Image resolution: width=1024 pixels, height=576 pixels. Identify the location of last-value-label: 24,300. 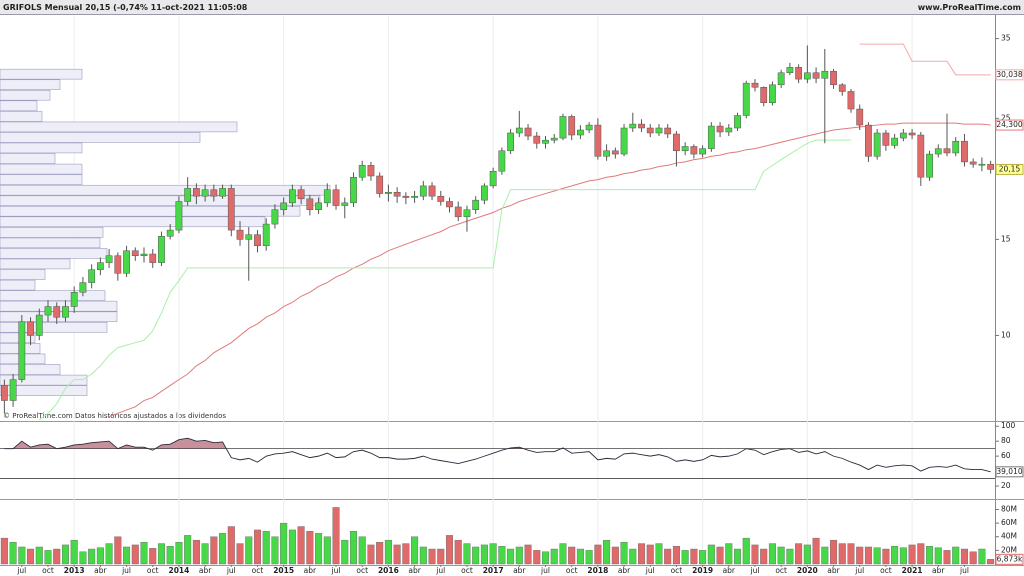
(1009, 124).